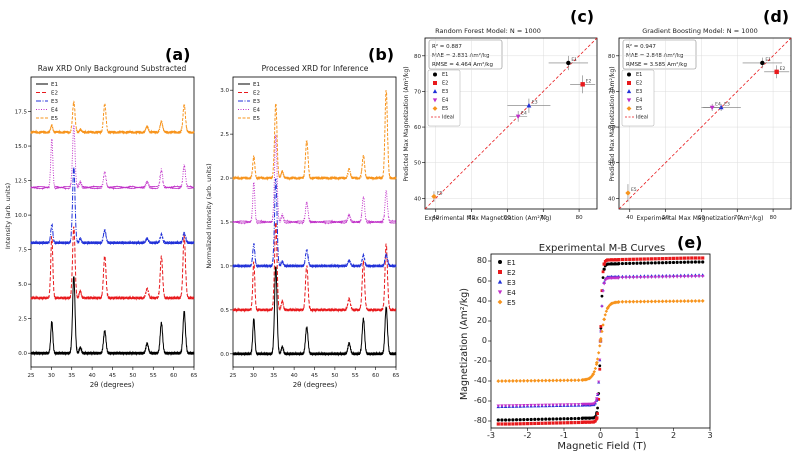  Describe the element at coordinates (445, 84) in the screenshot. I see `panel-c-legend-label-E2: E2` at that location.